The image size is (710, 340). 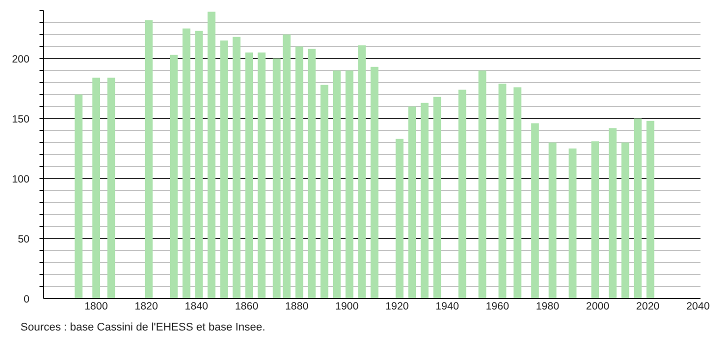 I want to click on x-tick-label: 1940, so click(x=448, y=306).